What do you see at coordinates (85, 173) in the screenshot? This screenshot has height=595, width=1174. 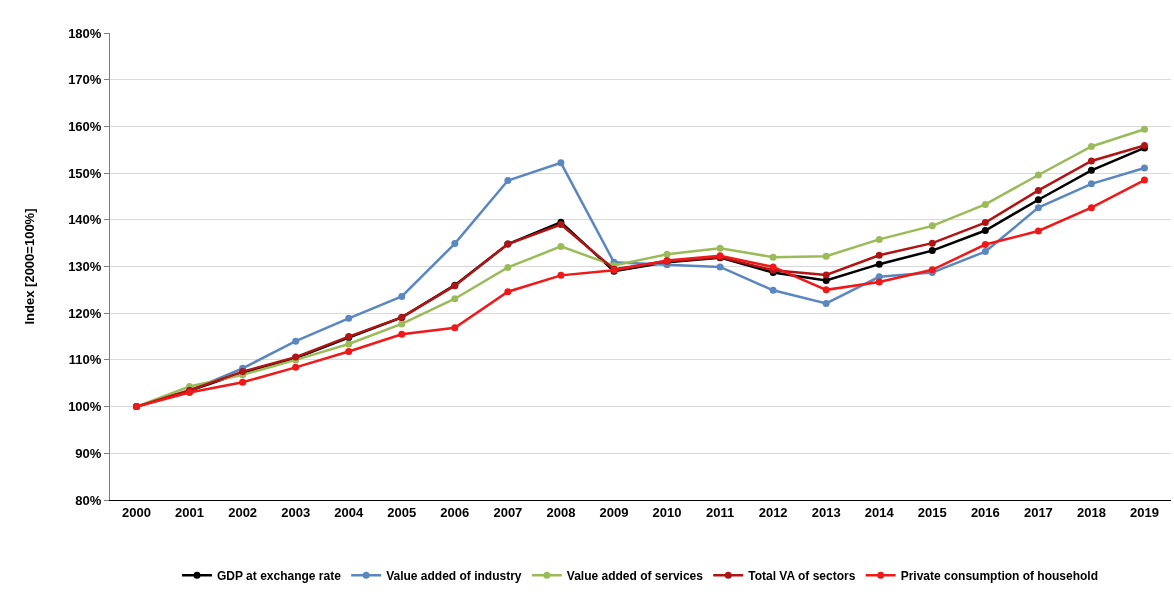 I see `y-tick-label: 150%` at bounding box center [85, 173].